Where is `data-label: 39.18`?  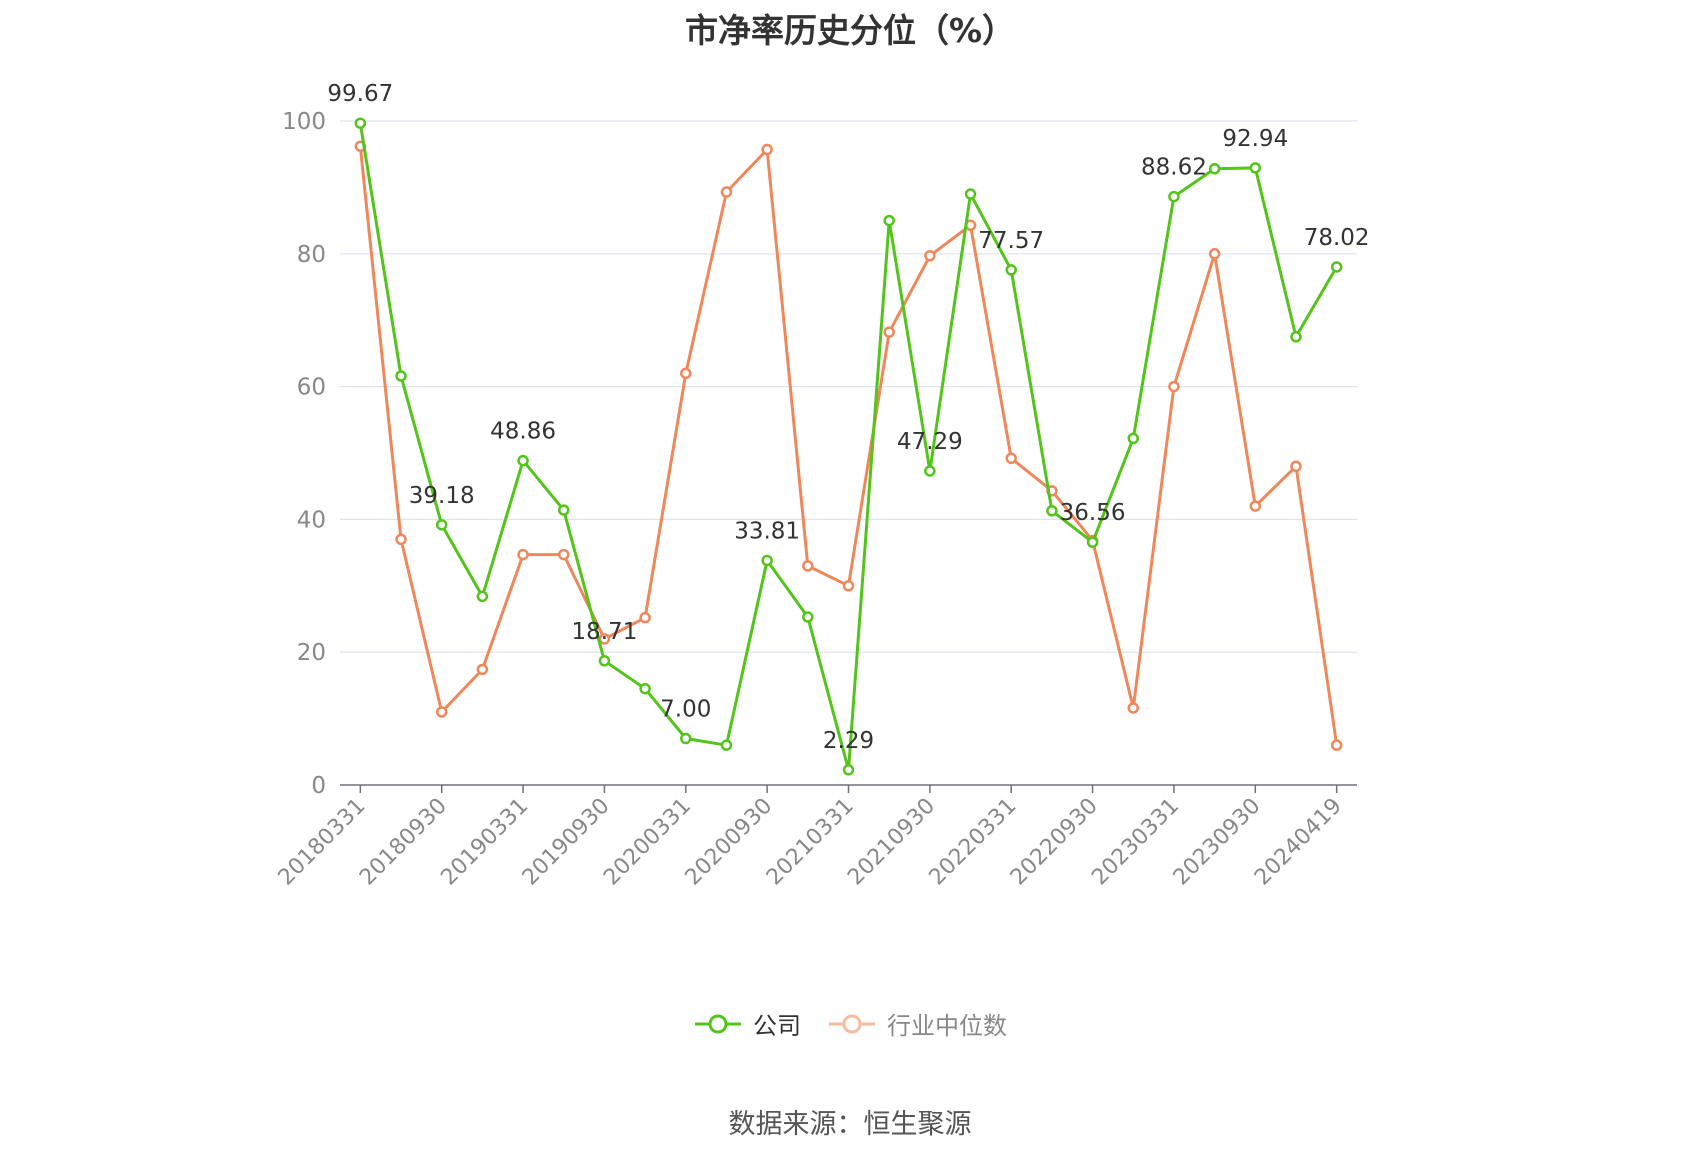 data-label: 39.18 is located at coordinates (442, 496).